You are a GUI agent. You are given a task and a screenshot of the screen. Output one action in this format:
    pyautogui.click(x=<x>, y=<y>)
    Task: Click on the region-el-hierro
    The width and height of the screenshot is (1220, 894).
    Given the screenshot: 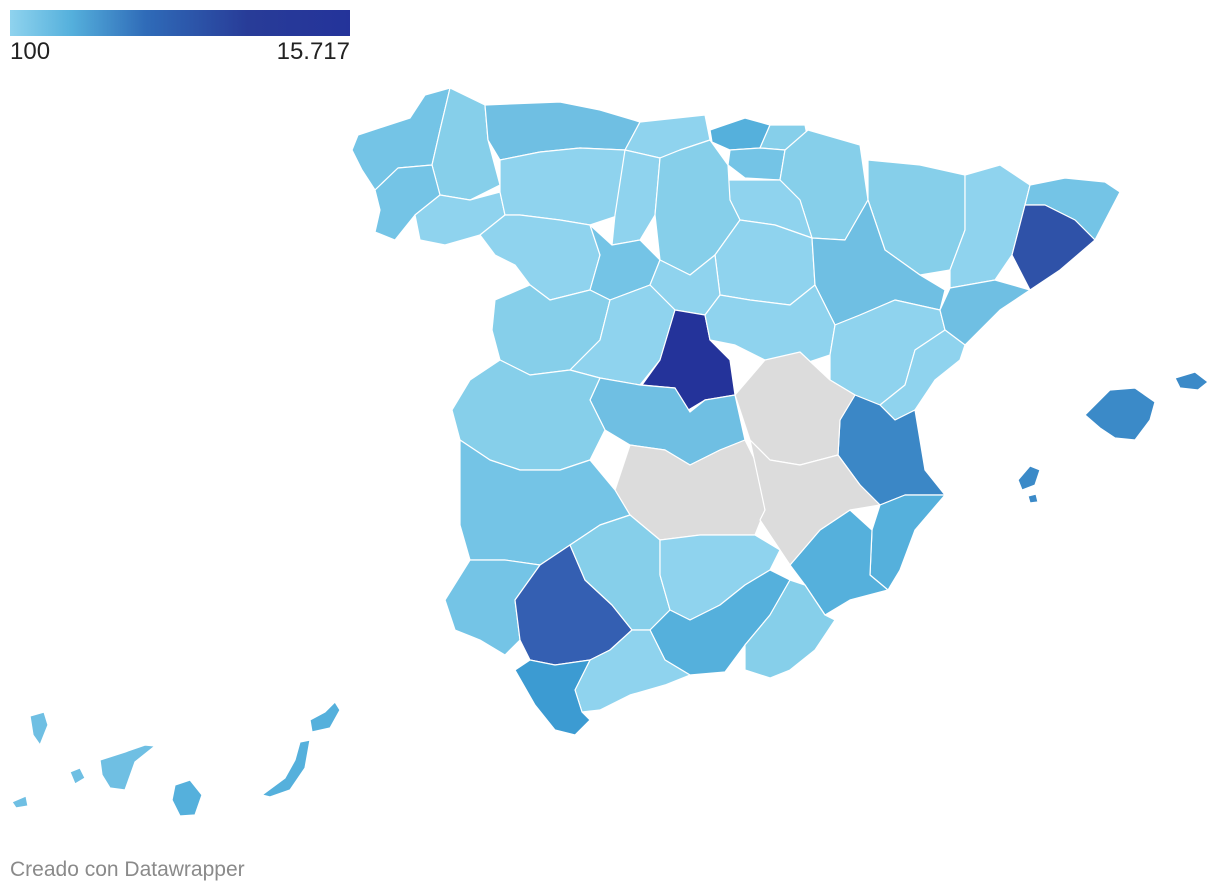 What is the action you would take?
    pyautogui.click(x=20, y=802)
    